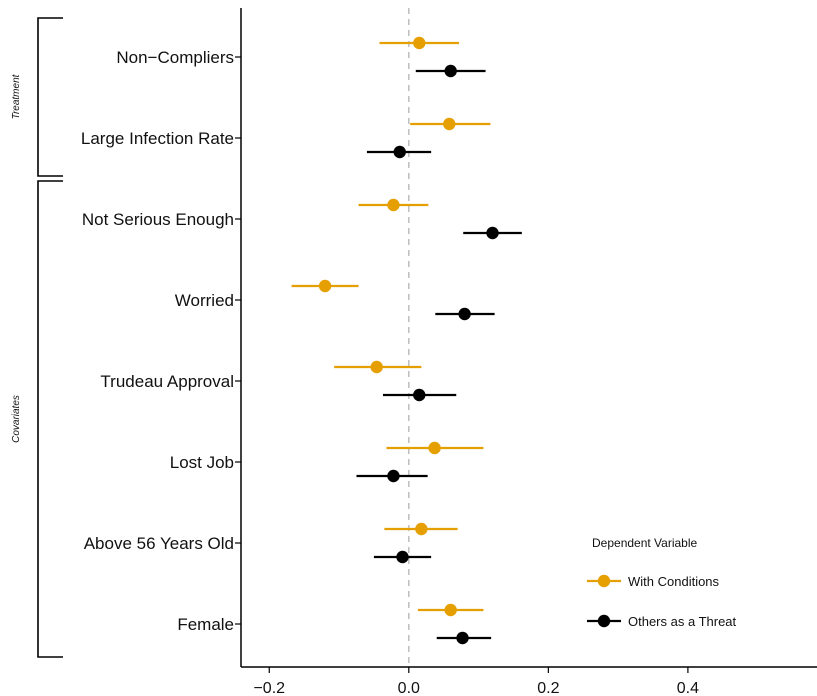  What do you see at coordinates (269, 688) in the screenshot?
I see `x-tick-label: −0.2` at bounding box center [269, 688].